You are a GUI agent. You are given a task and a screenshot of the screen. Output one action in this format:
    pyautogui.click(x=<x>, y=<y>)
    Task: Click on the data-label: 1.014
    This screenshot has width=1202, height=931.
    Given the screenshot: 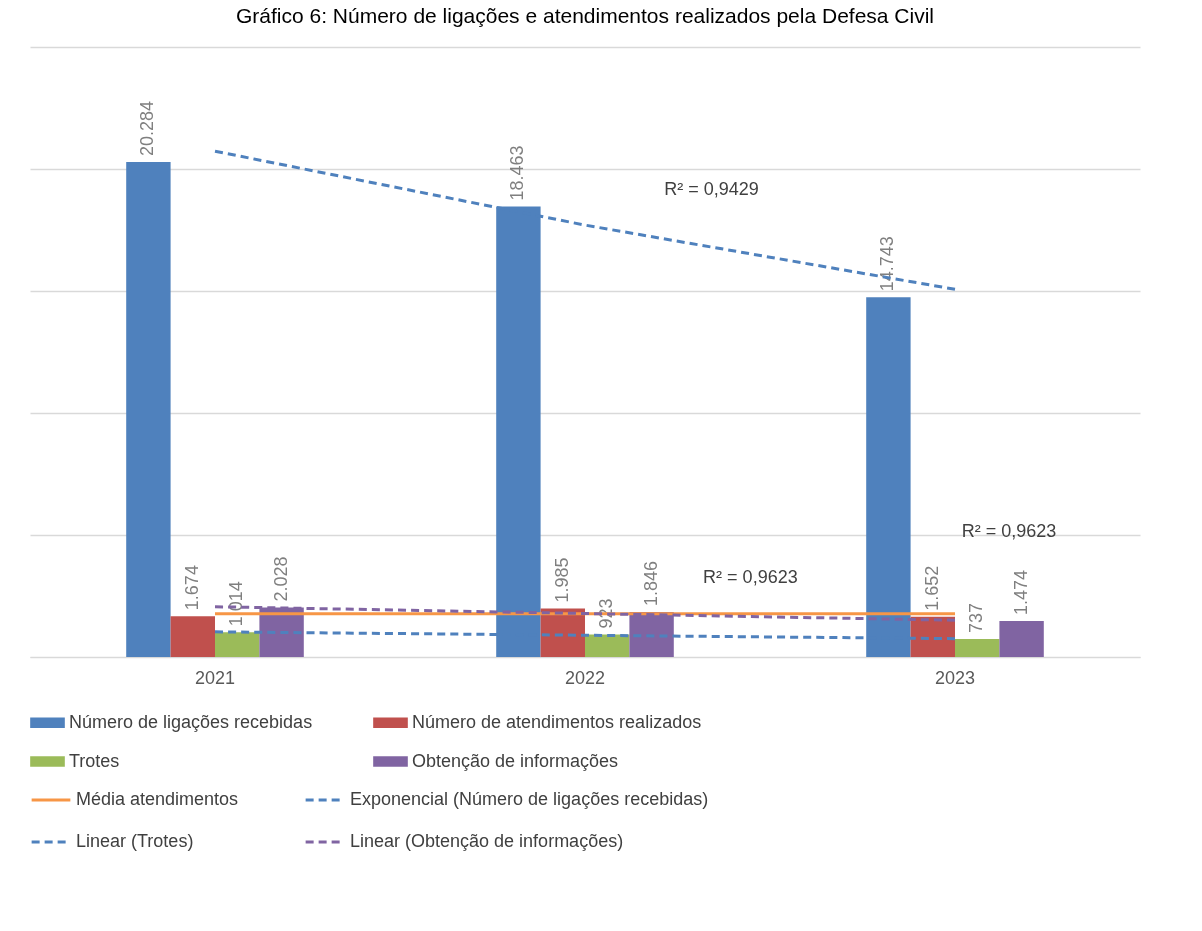 What is the action you would take?
    pyautogui.click(x=236, y=604)
    